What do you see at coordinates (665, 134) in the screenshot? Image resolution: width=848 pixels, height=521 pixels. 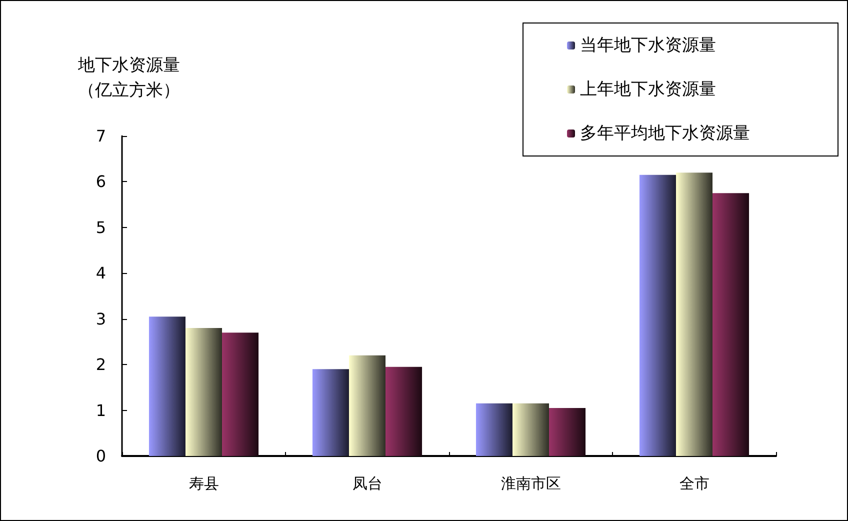 I see `legend-label: 多年平均地下水资源量` at bounding box center [665, 134].